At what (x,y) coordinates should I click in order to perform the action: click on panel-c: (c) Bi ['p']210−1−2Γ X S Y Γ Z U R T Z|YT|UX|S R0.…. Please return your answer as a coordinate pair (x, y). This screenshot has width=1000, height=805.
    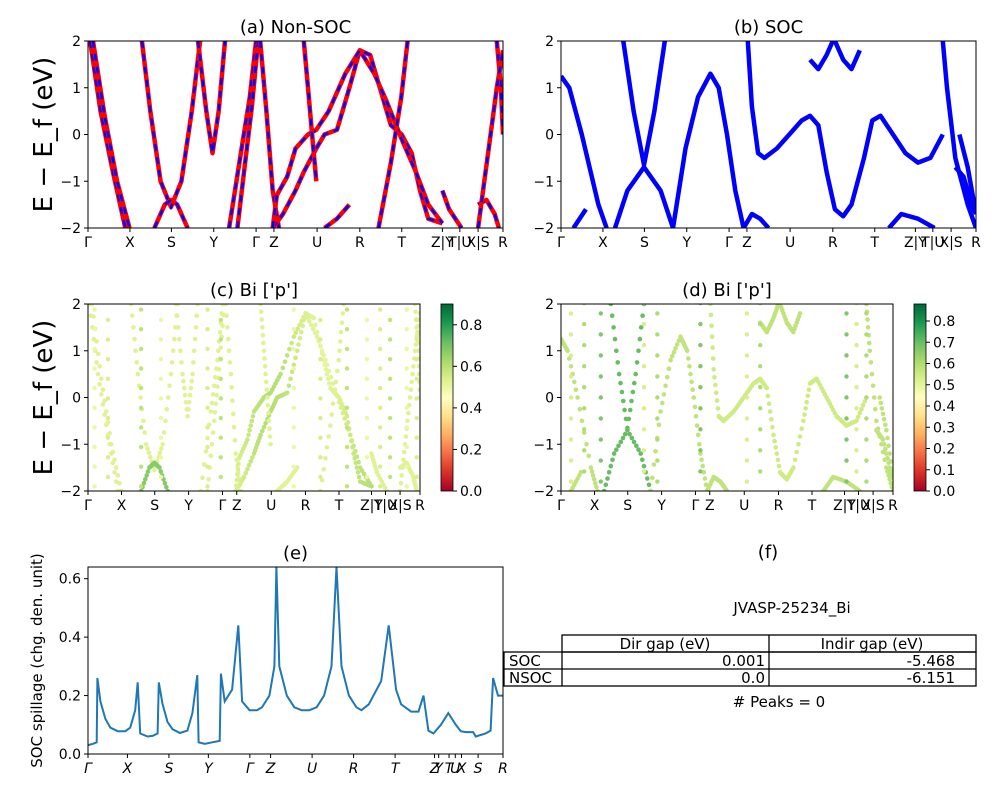
    Looking at the image, I should click on (255, 397).